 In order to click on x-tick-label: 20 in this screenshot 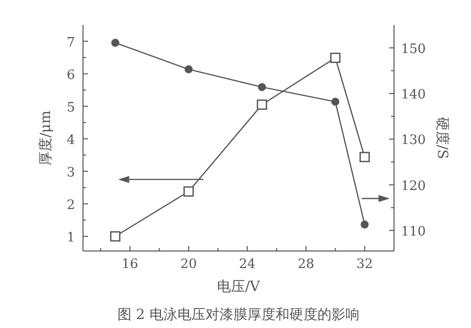, I will do `click(188, 264)`.